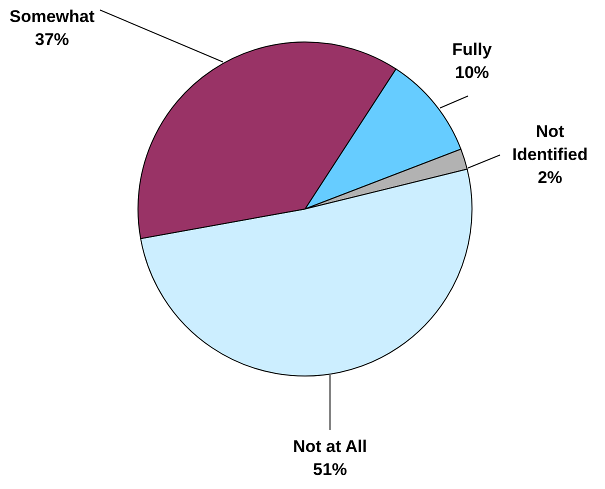 The width and height of the screenshot is (605, 489). I want to click on slice-label: Fully, so click(472, 49).